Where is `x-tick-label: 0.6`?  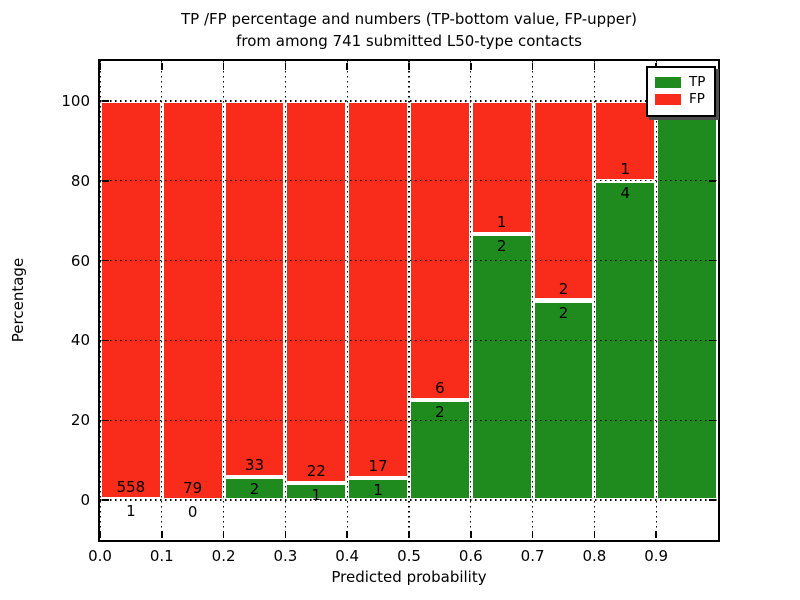 x-tick-label: 0.6 is located at coordinates (470, 556).